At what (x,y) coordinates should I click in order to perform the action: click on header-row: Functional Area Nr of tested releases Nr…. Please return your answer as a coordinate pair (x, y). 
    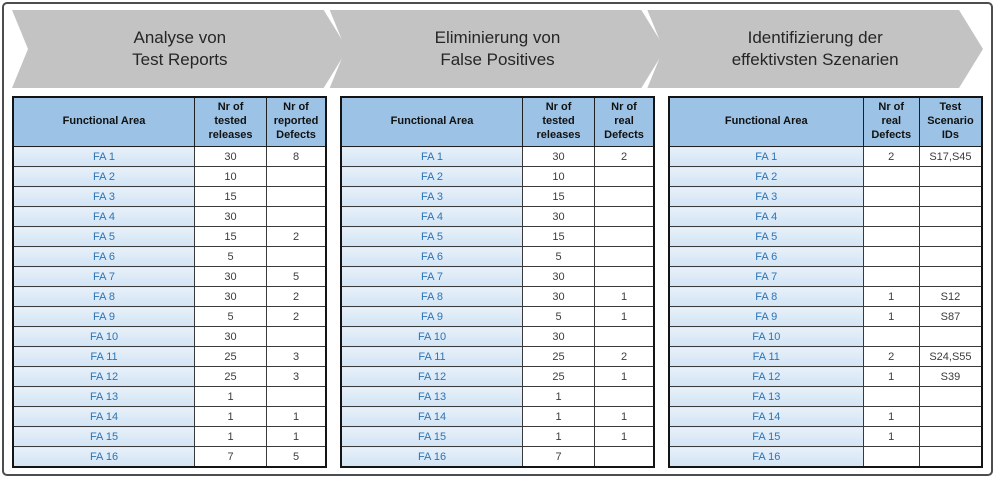
    Looking at the image, I should click on (497, 121).